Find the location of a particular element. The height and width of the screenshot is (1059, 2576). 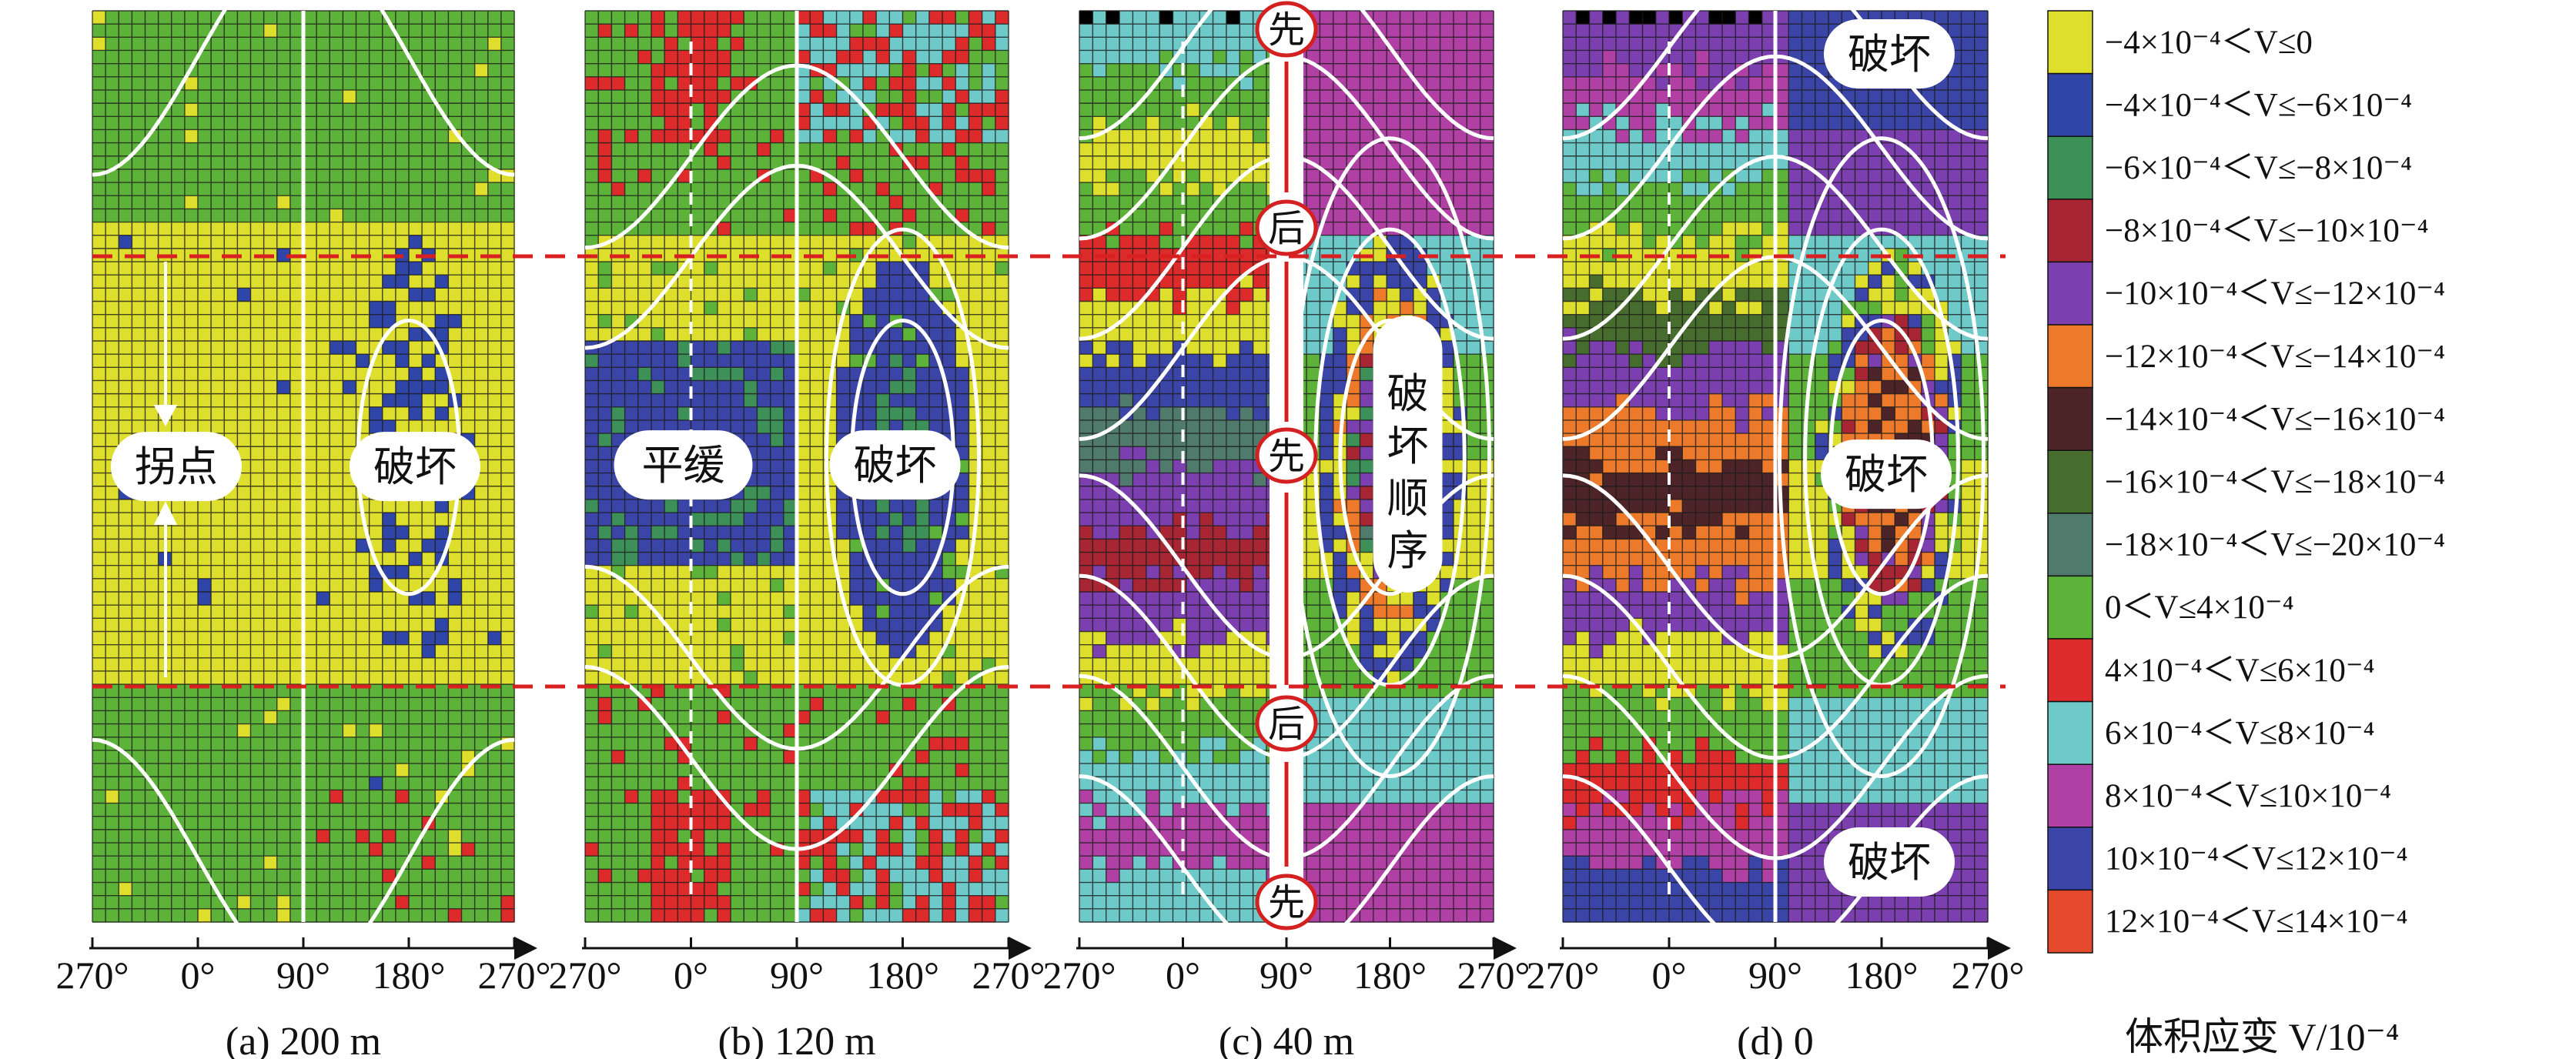

legend-label: 0＜V≤4×10⁻⁴ is located at coordinates (2199, 608).